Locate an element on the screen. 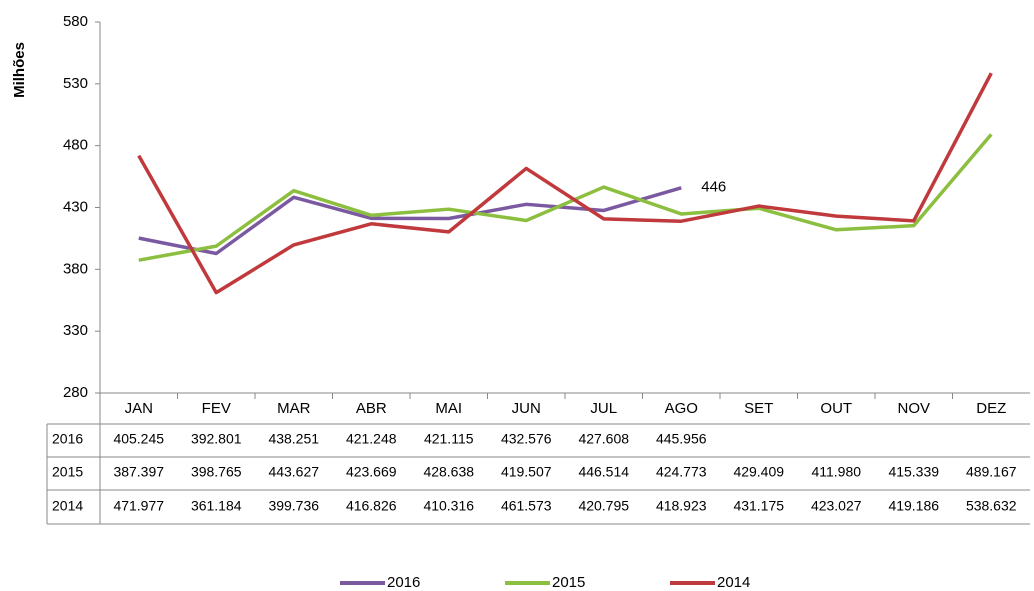 This screenshot has height=591, width=1034. table-cell: 398.765 is located at coordinates (216, 472).